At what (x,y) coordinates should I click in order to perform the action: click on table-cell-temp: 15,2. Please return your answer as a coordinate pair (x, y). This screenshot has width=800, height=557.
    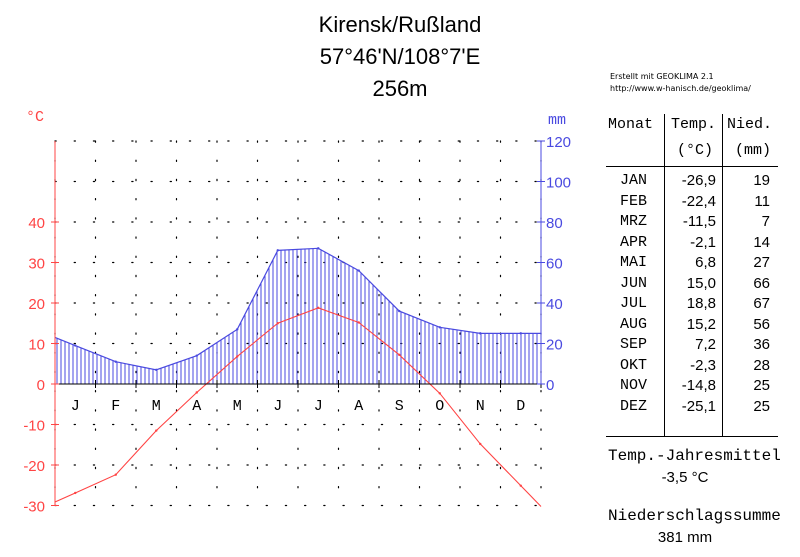
    Looking at the image, I should click on (701, 324).